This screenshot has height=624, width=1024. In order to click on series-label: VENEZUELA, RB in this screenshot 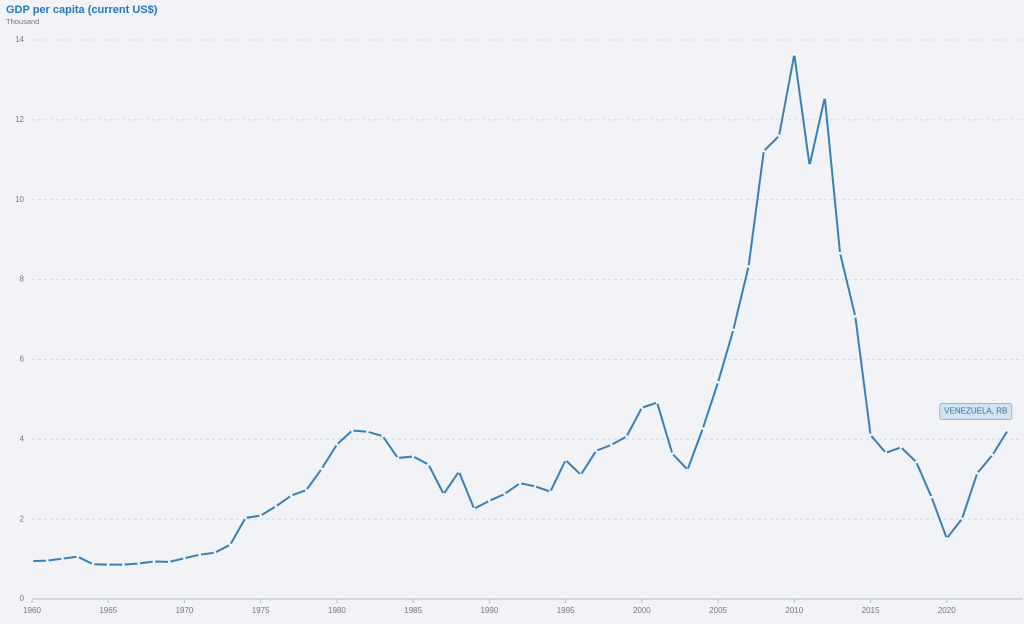, I will do `click(976, 412)`.